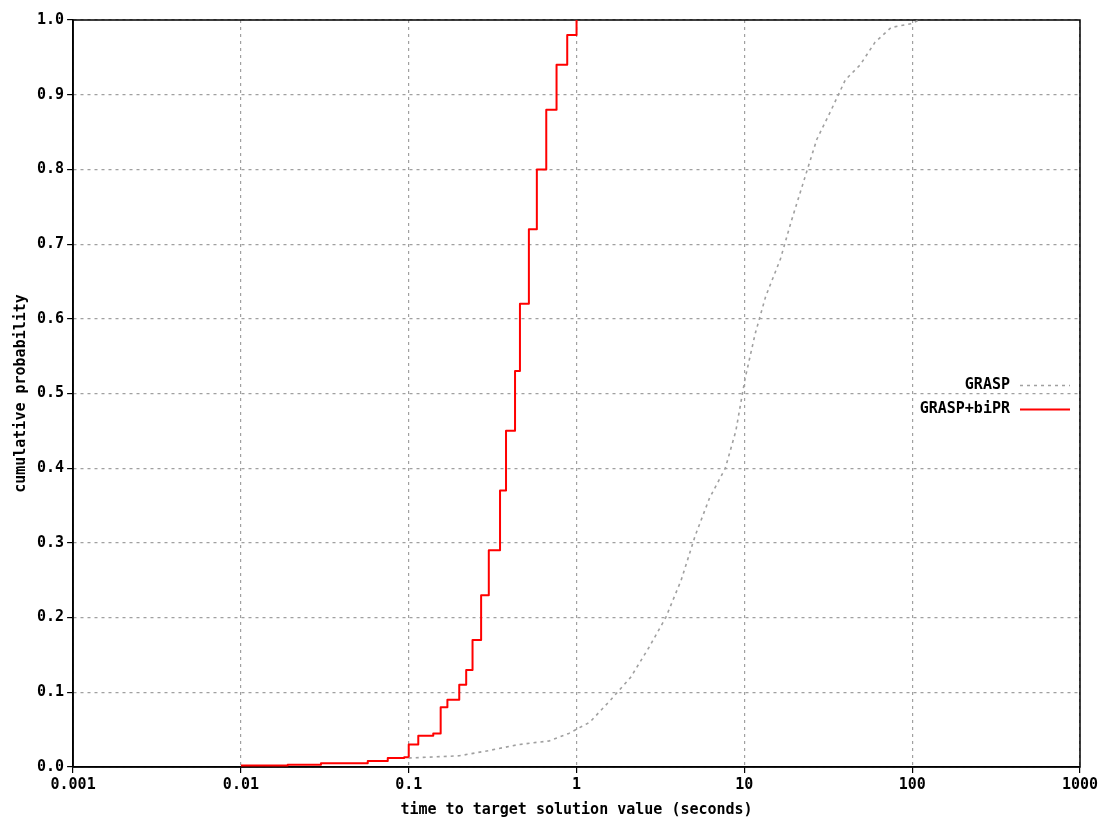 The image size is (1116, 833). I want to click on x-tick-label: 100, so click(912, 783).